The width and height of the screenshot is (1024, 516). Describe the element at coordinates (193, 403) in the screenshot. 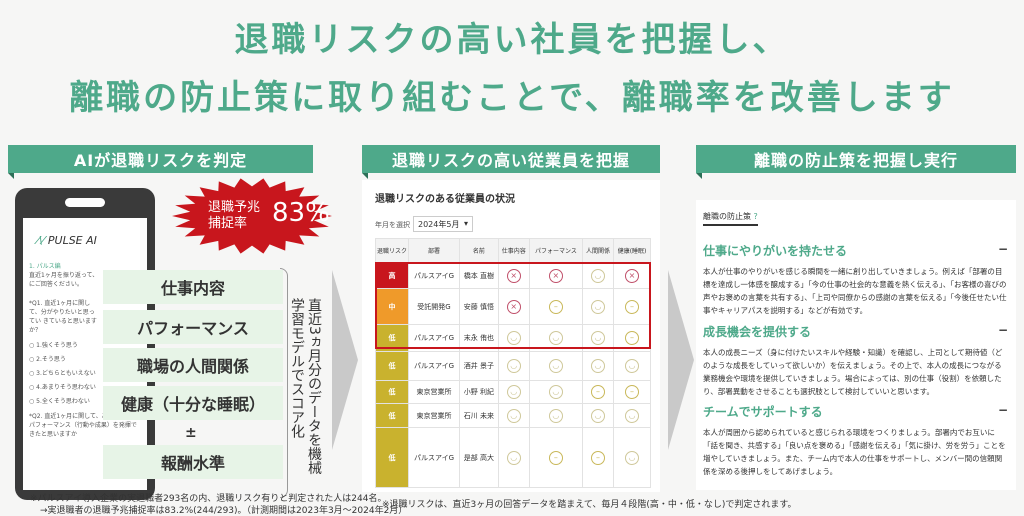

I see `factor-box: 健康（十分な睡眠）` at that location.